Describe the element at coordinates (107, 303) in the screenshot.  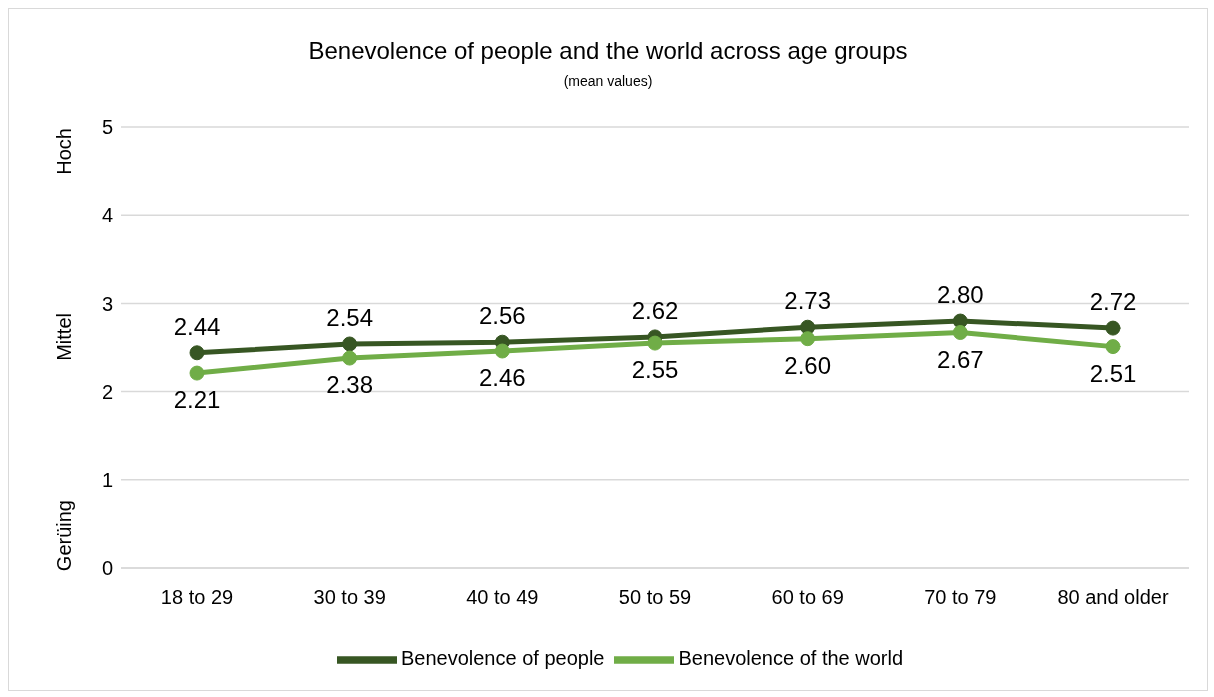
I see `y-tick-label: 3` at that location.